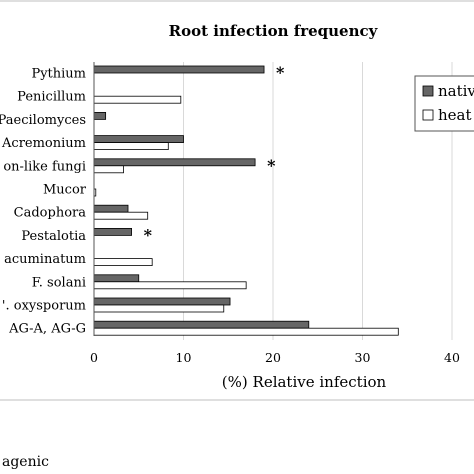  Describe the element at coordinates (58, 74) in the screenshot. I see `category-label-pythium: Pythium` at that location.